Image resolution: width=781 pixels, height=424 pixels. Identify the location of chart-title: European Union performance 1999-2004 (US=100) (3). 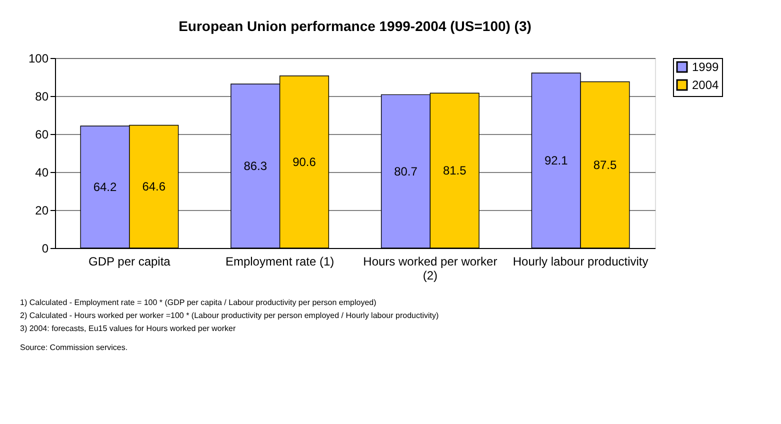
(355, 26).